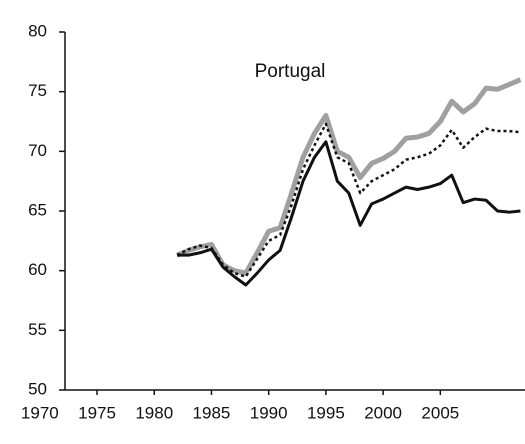 The width and height of the screenshot is (525, 444). Describe the element at coordinates (37, 90) in the screenshot. I see `y-tick-label: 75` at that location.